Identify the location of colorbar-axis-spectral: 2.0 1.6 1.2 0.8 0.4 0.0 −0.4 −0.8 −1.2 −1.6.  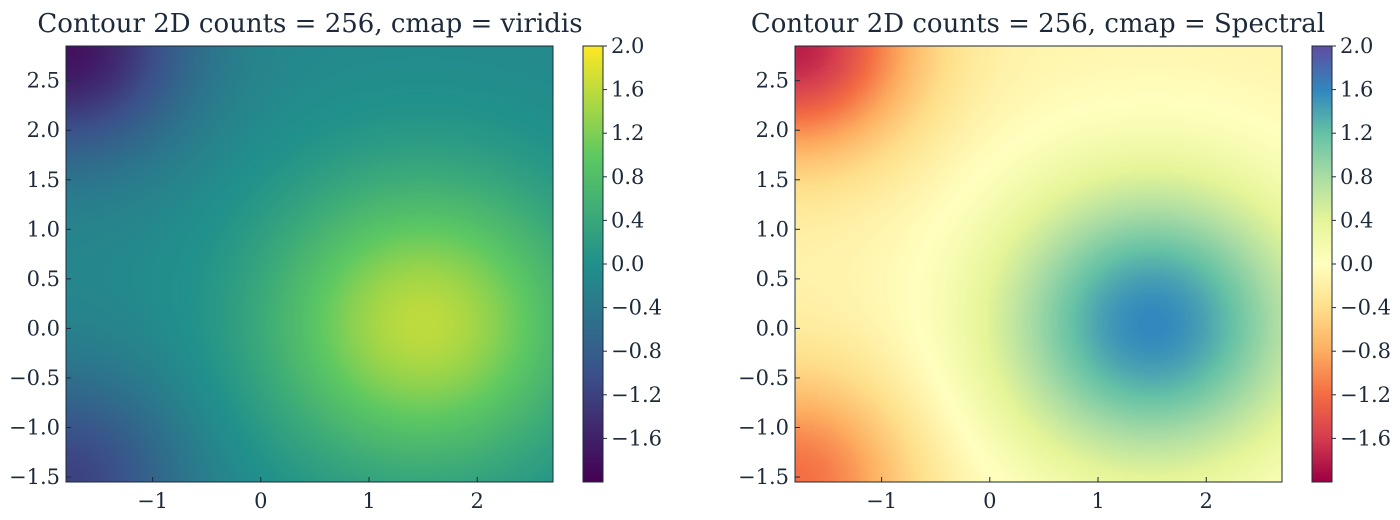
(1361, 242).